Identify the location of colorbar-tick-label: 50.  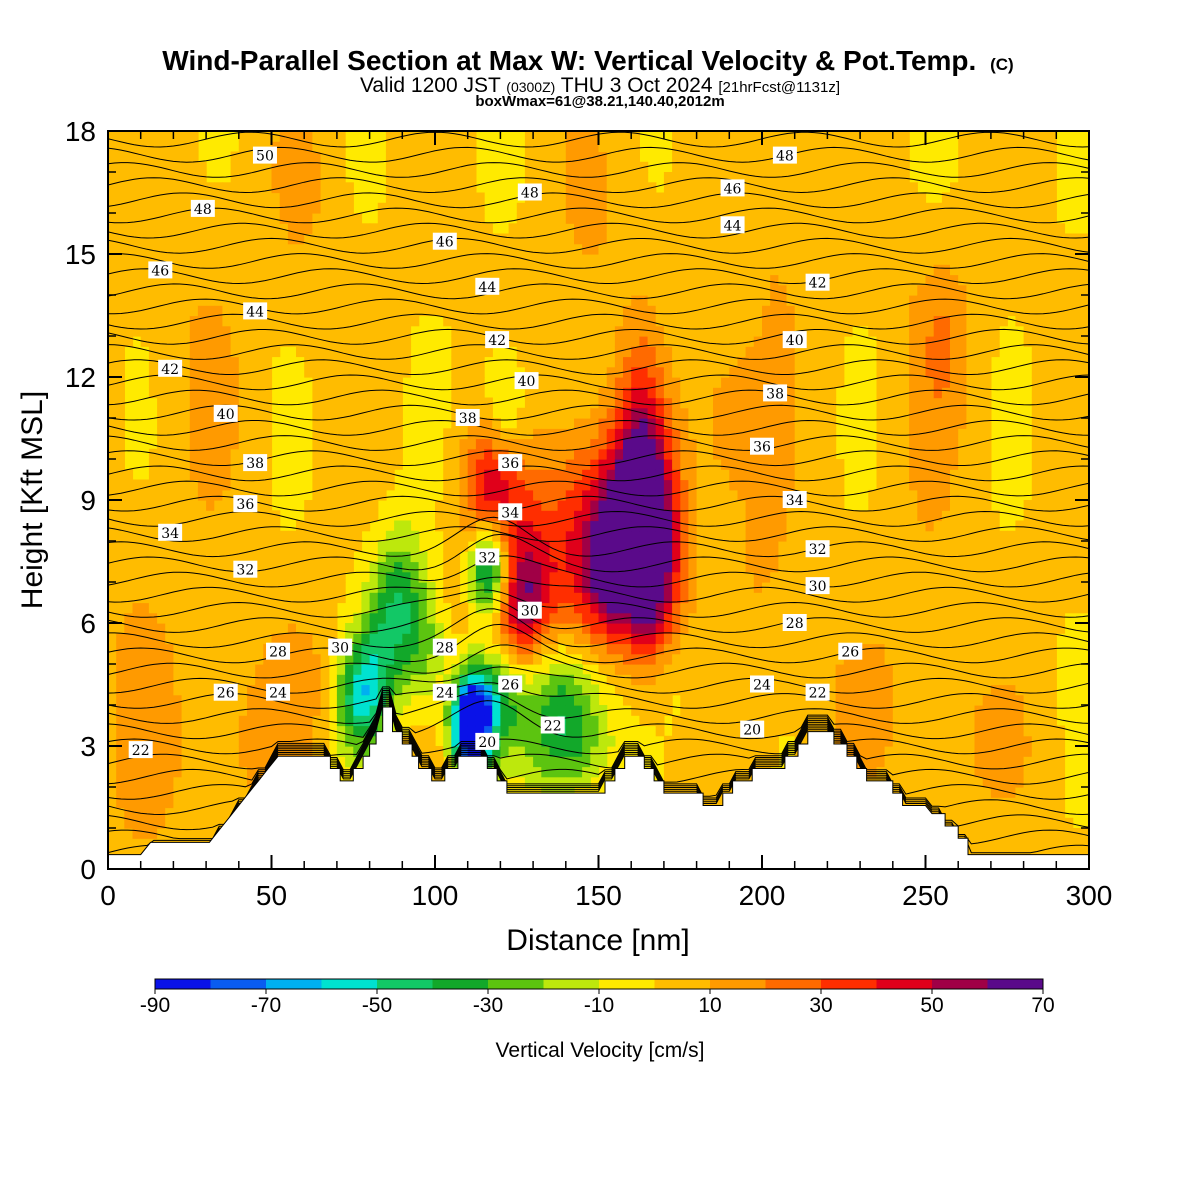
(931, 1005).